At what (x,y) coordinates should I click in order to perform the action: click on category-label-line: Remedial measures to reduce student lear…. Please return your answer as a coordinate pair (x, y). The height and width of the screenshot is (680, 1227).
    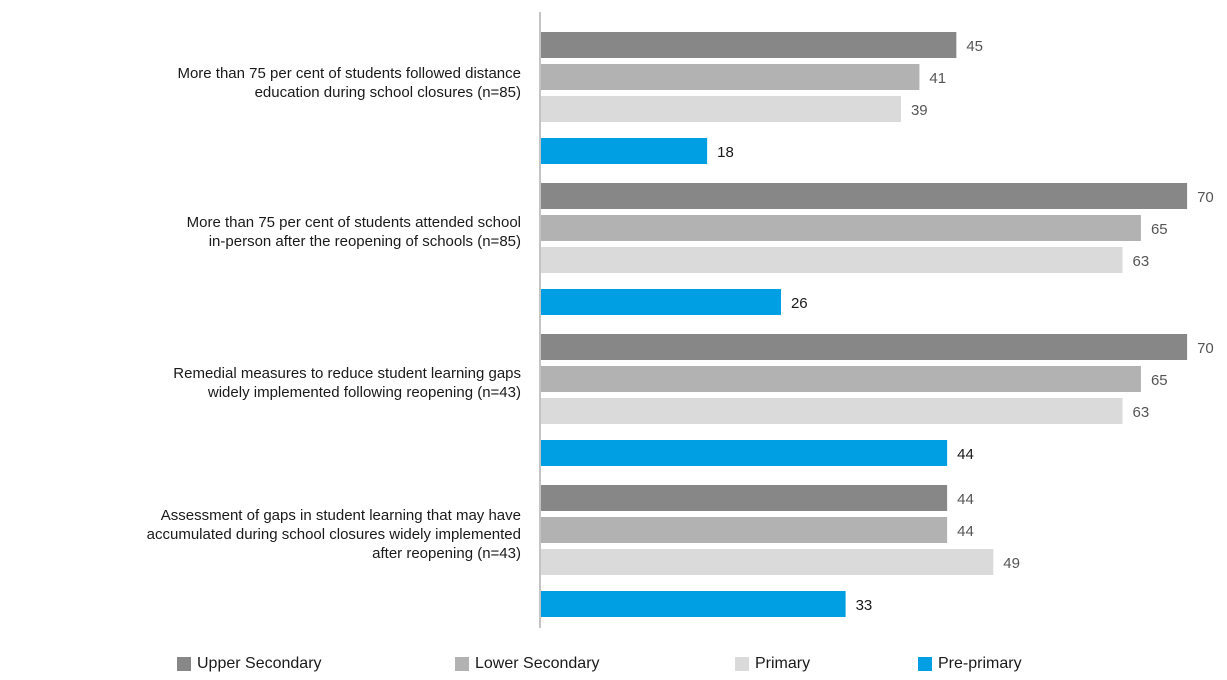
    Looking at the image, I should click on (347, 373).